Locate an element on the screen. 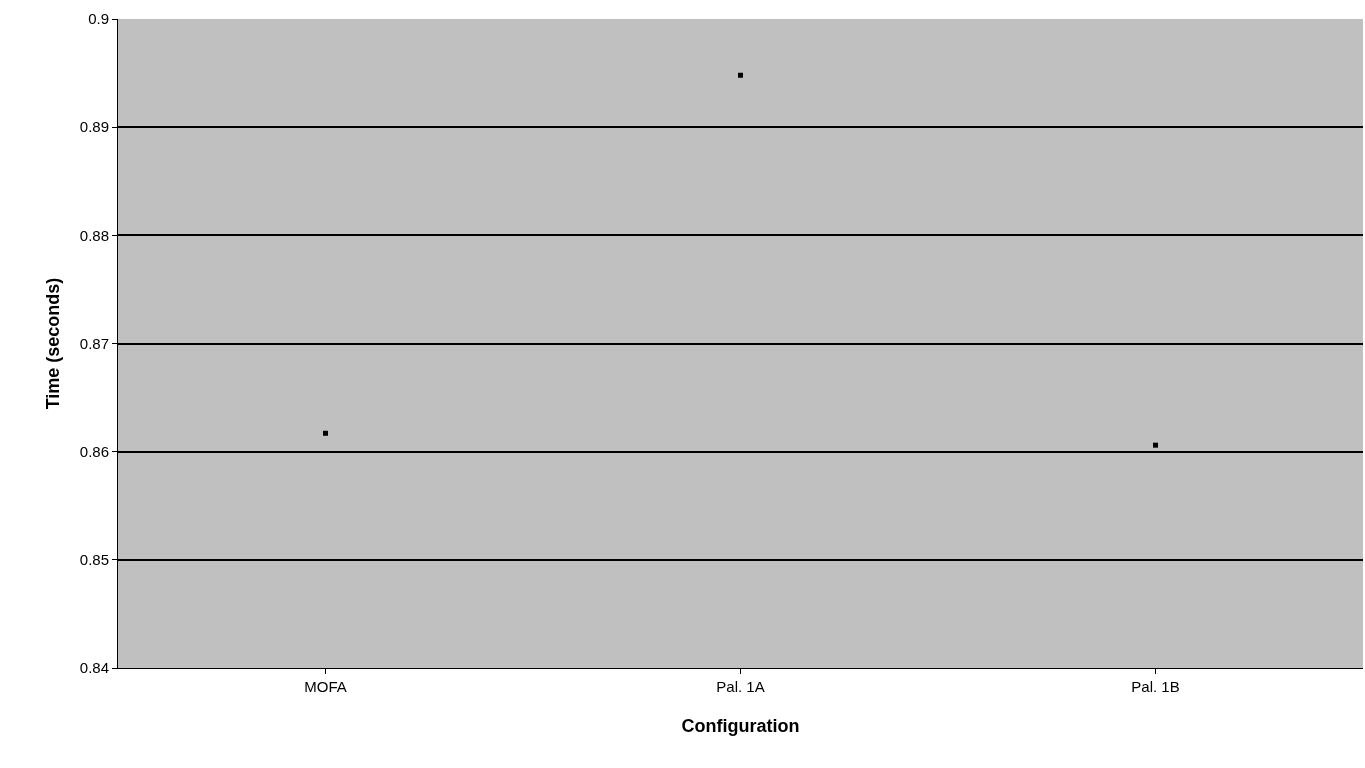  y-tick-label: 0.87 is located at coordinates (94, 343).